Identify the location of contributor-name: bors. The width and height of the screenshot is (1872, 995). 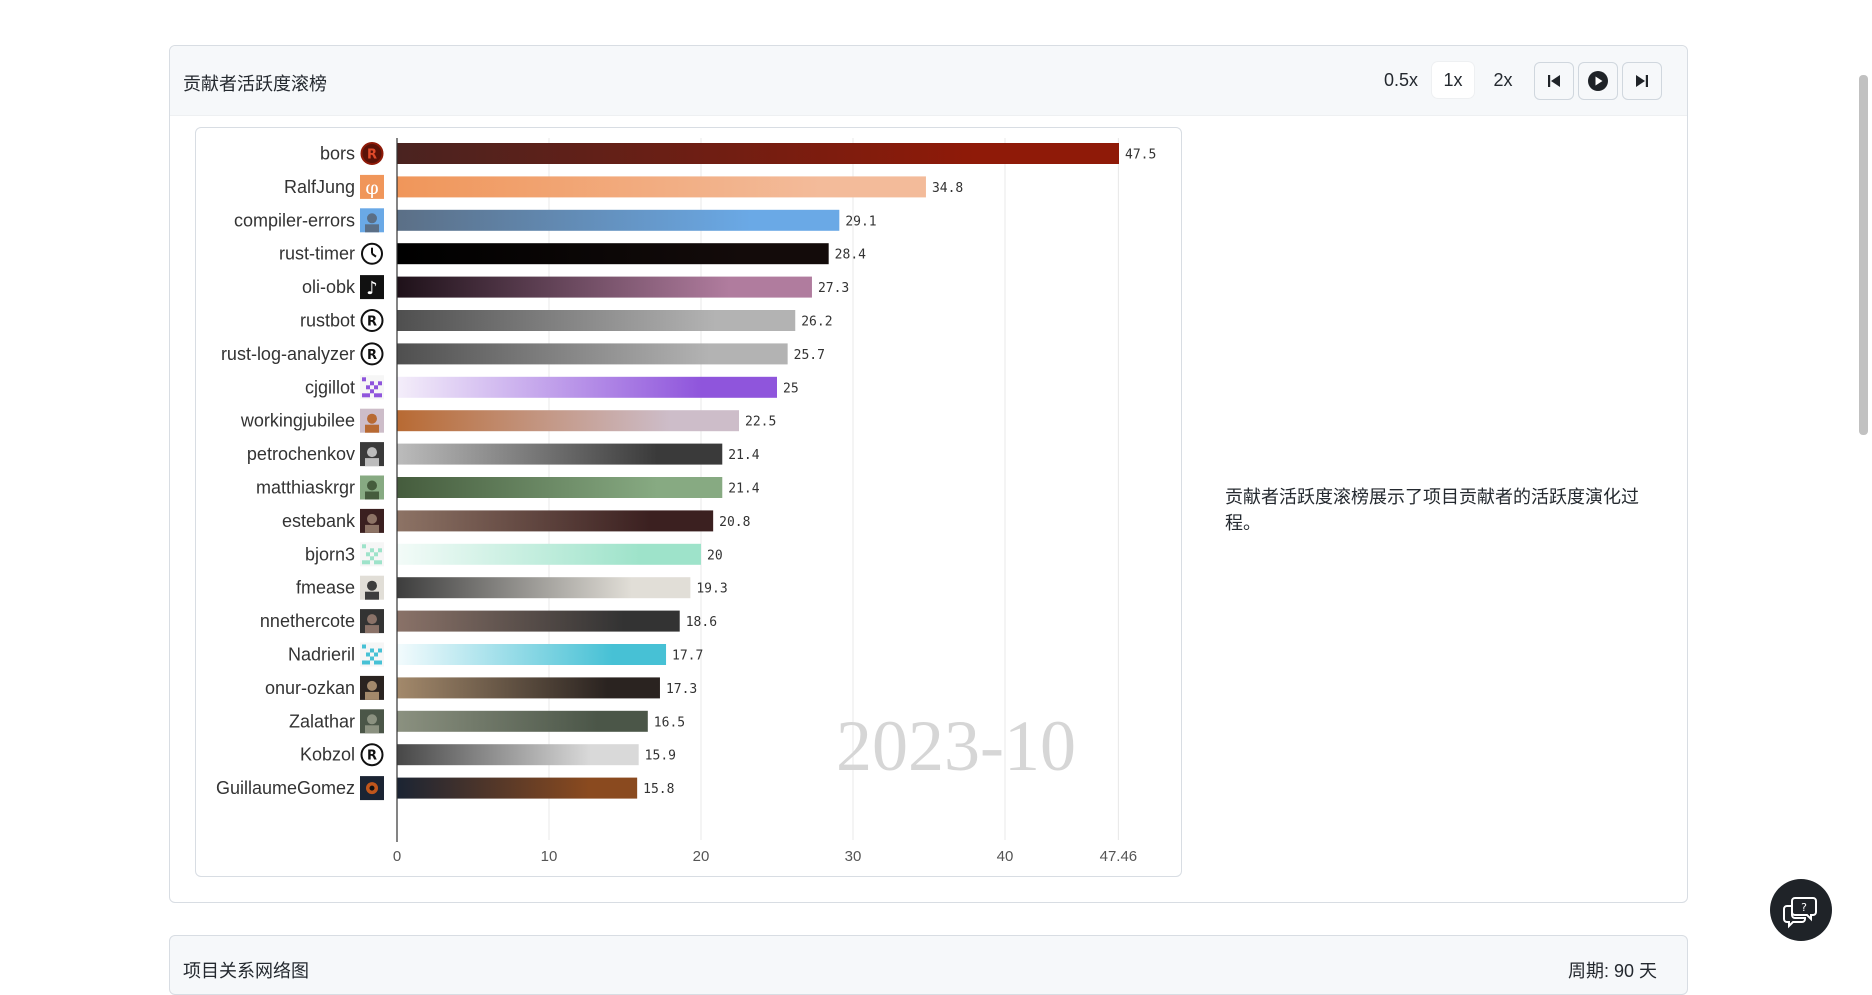
(337, 154).